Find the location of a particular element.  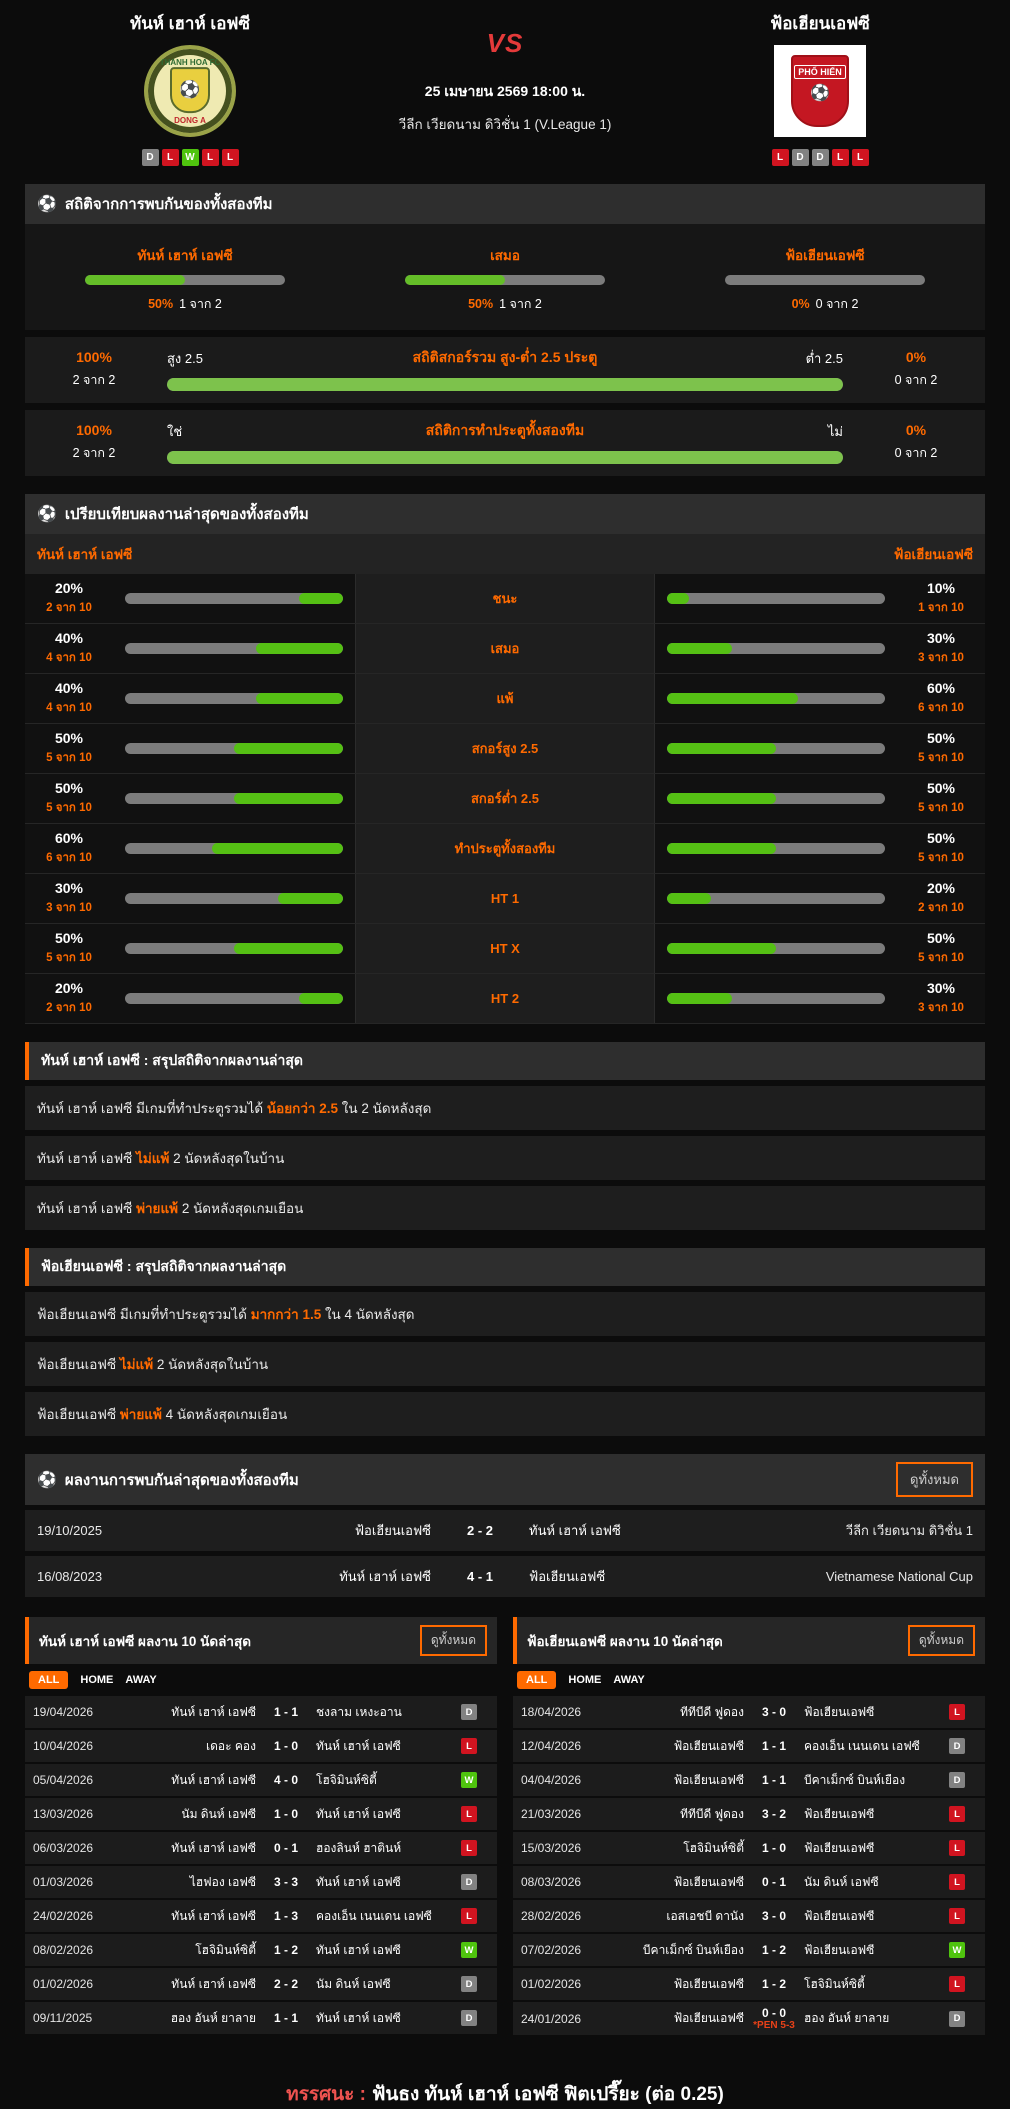

match-date: 08/03/2026 is located at coordinates (551, 1882).